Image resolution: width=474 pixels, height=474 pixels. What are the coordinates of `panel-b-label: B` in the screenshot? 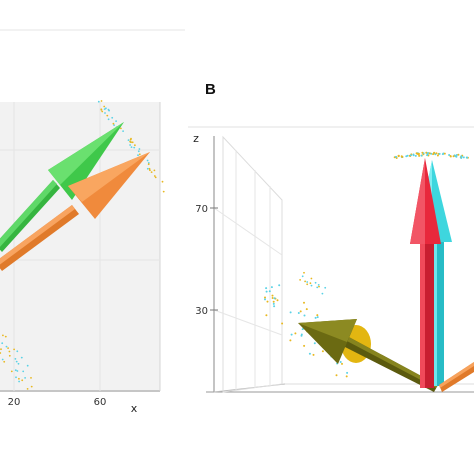 It's located at (210, 89).